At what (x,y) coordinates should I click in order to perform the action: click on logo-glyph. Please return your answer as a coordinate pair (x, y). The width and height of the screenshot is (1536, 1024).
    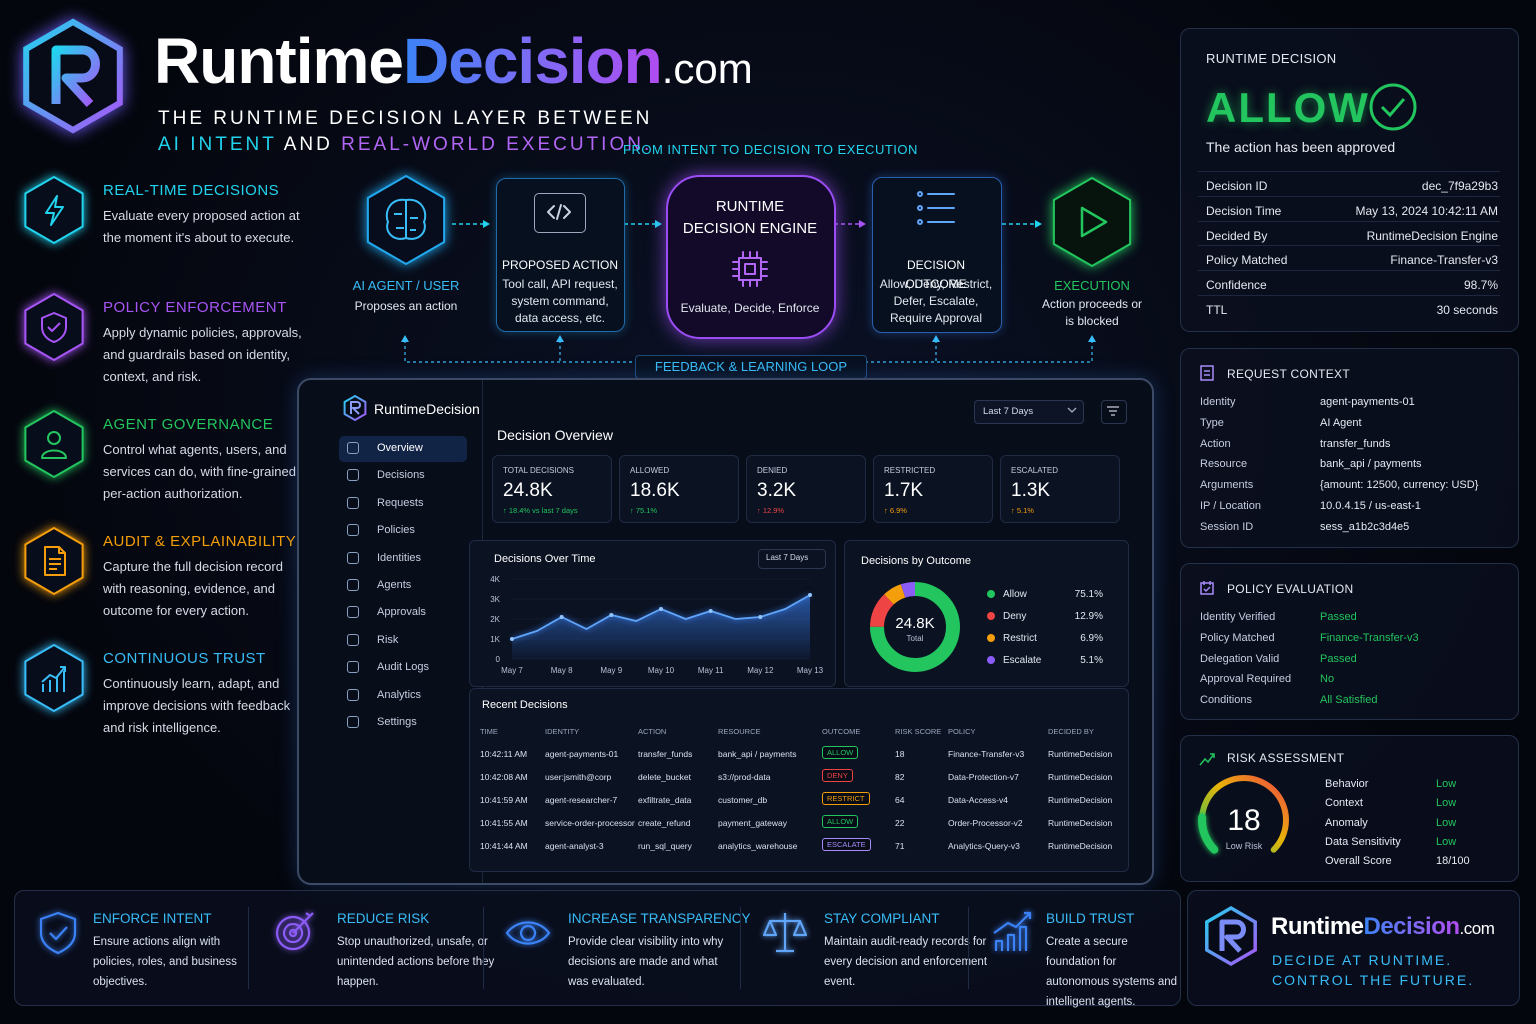
    Looking at the image, I should click on (75, 76).